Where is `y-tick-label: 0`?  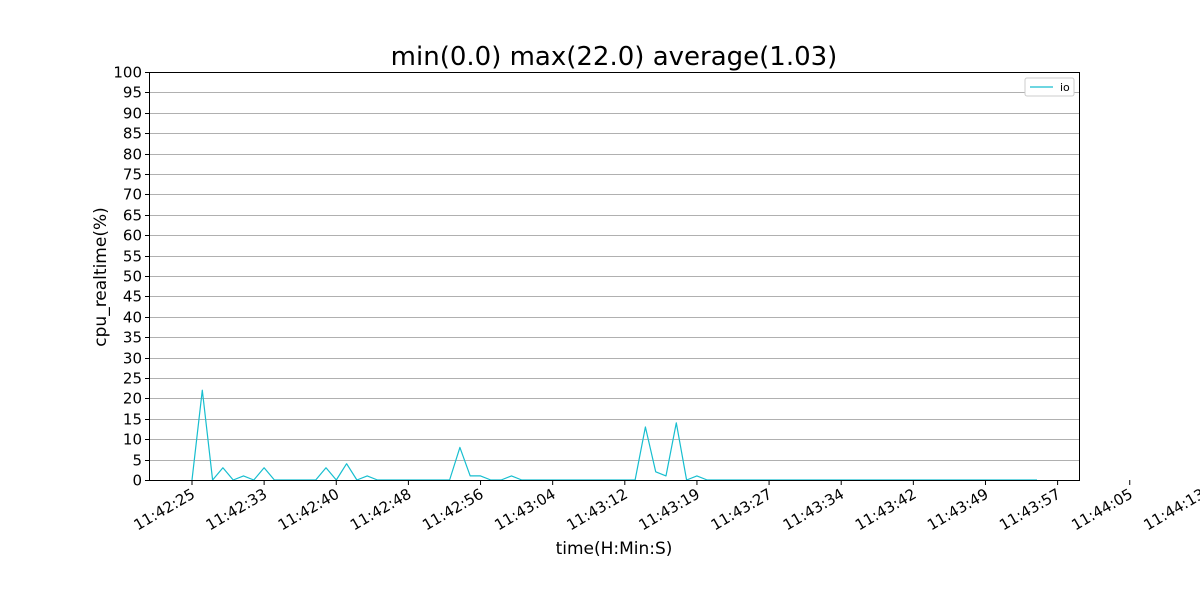
y-tick-label: 0 is located at coordinates (137, 481).